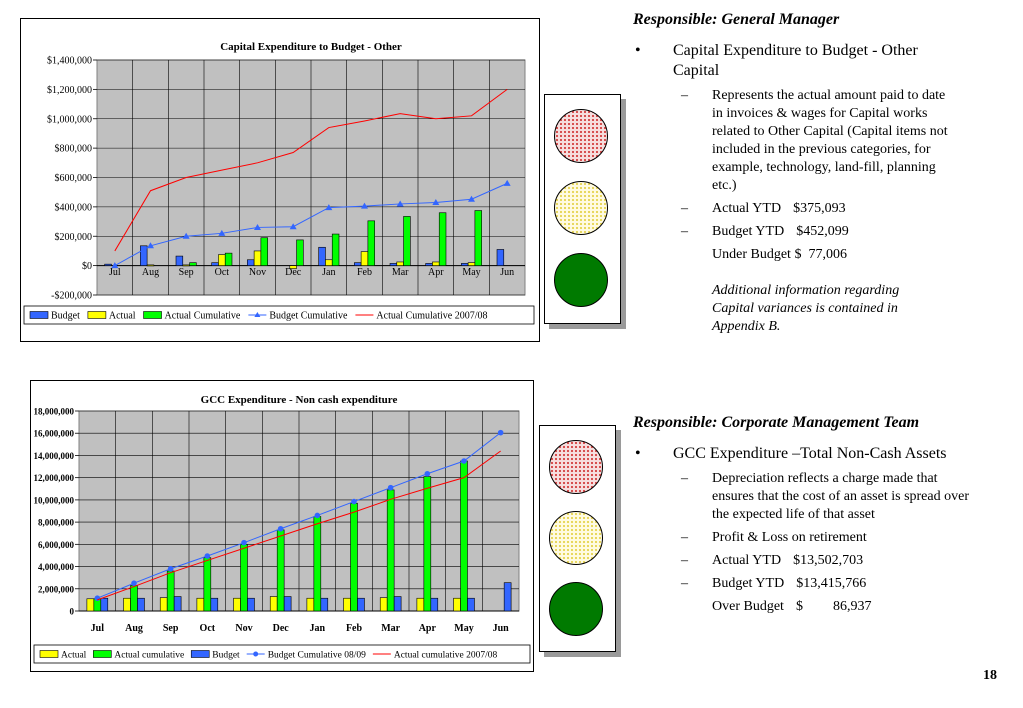 The height and width of the screenshot is (708, 1023). Describe the element at coordinates (243, 628) in the screenshot. I see `x-tick-label: Nov` at that location.